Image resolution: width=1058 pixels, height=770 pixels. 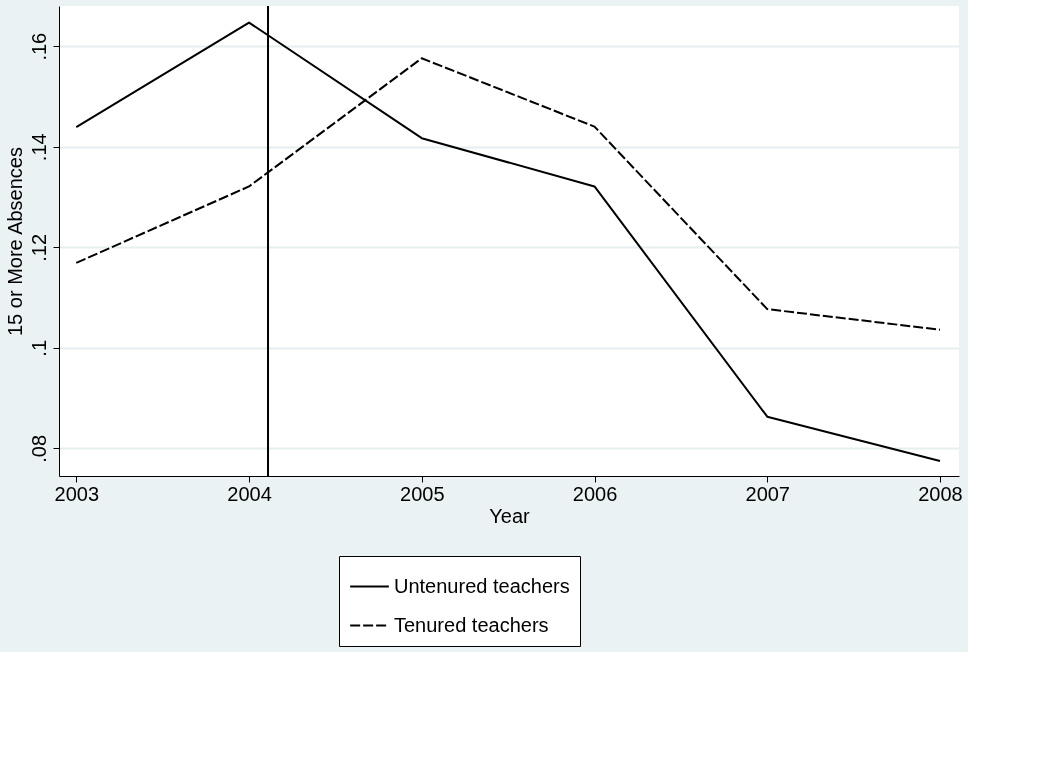 What do you see at coordinates (14, 241) in the screenshot?
I see `y-axis-title: 15 or More Absences` at bounding box center [14, 241].